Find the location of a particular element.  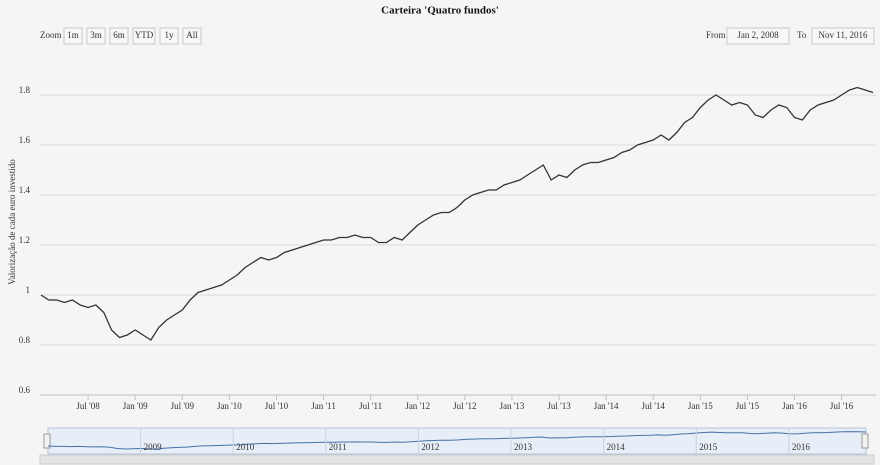

y-tick-label: 0.8 is located at coordinates (25, 340).